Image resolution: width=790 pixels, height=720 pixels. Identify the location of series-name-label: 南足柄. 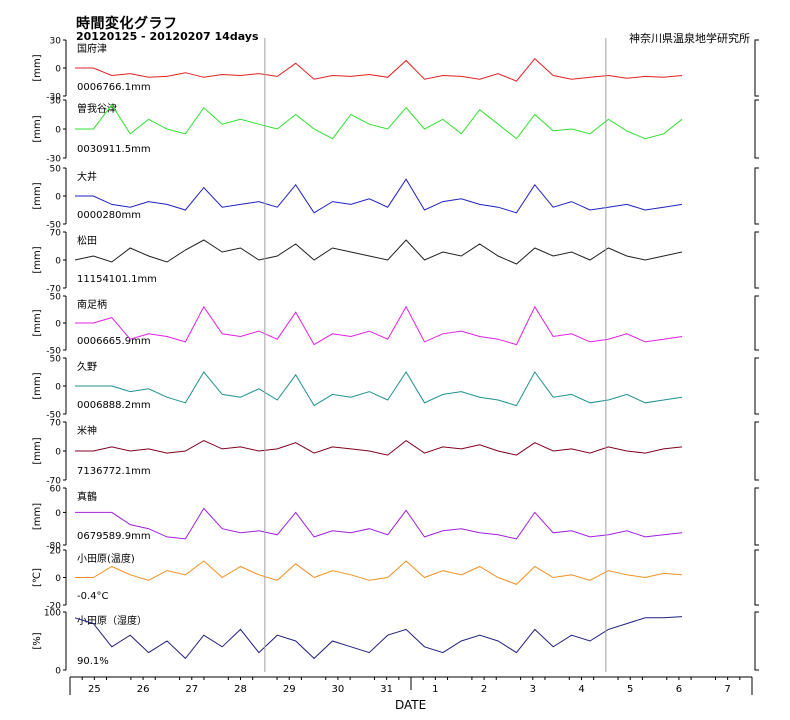
(92, 304).